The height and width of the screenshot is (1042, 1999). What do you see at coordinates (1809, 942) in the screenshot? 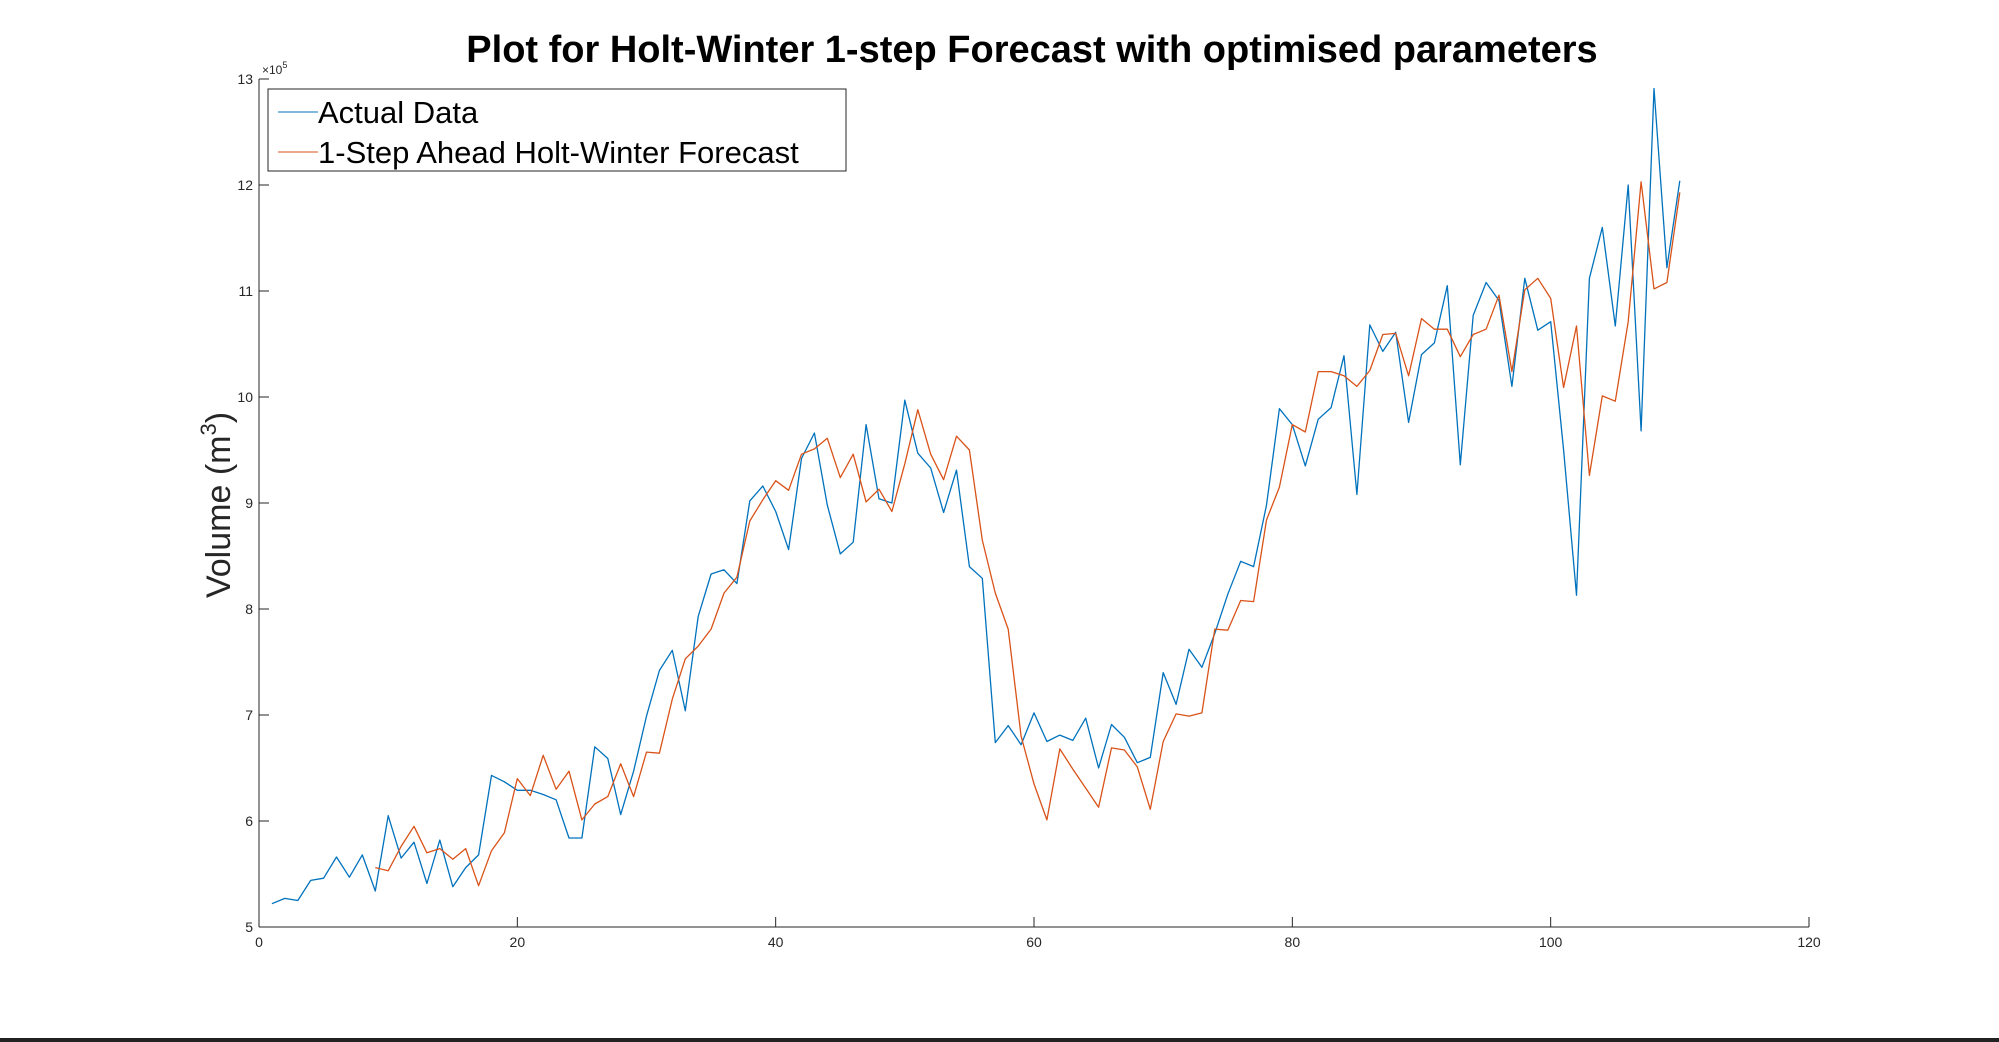
I see `x-tick-label: 120` at bounding box center [1809, 942].